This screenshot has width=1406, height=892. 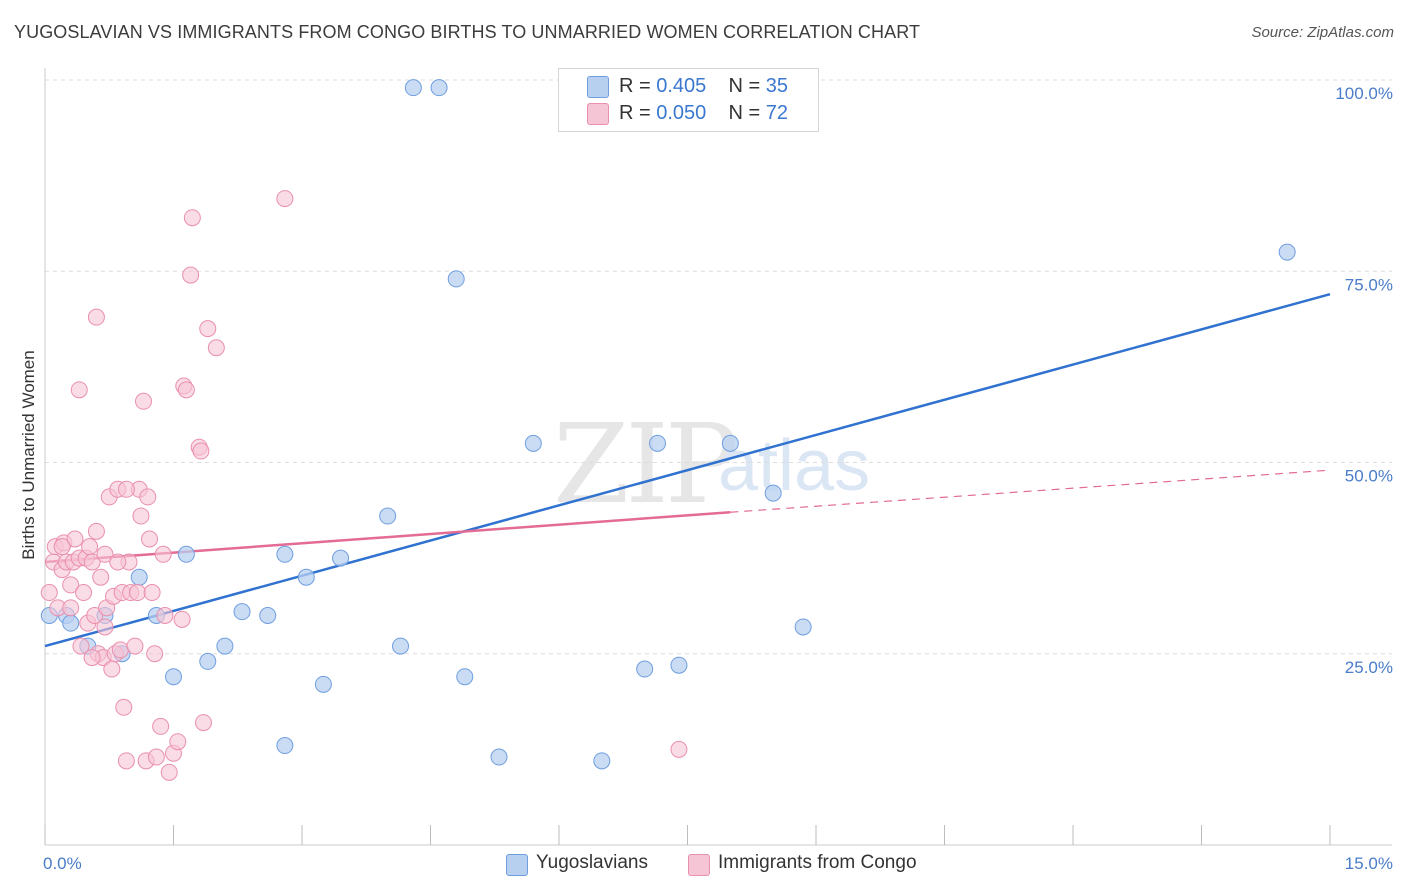 I want to click on x-tick-label-max: 15.0%, so click(x=1369, y=863).